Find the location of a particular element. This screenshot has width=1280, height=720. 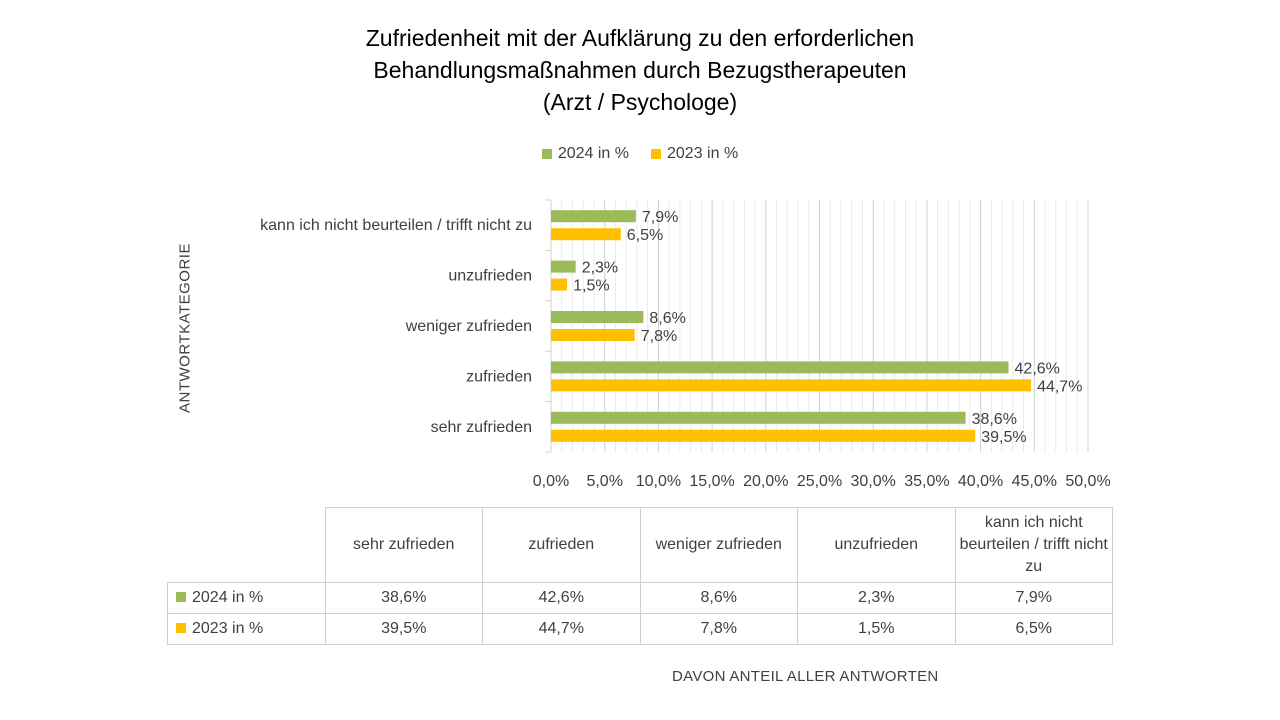

table-cell: 8,6% is located at coordinates (718, 598).